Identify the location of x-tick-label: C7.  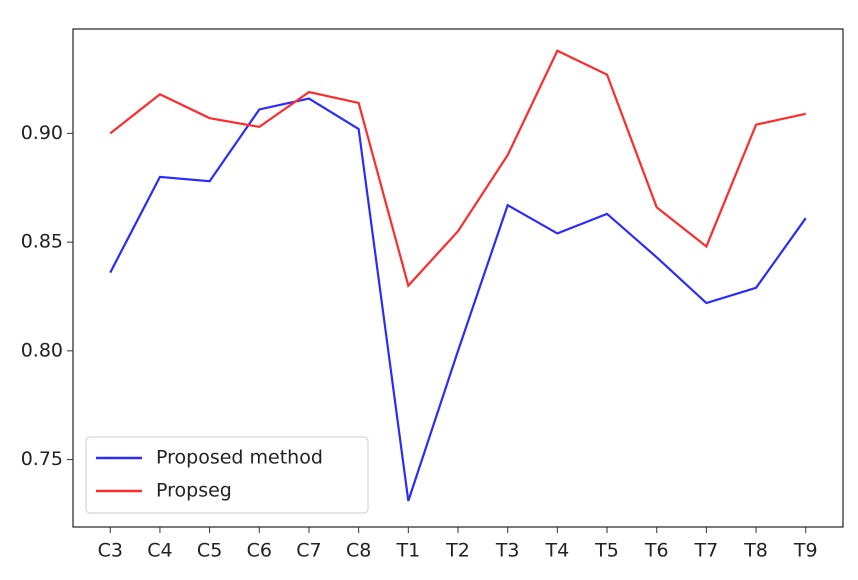
(308, 551).